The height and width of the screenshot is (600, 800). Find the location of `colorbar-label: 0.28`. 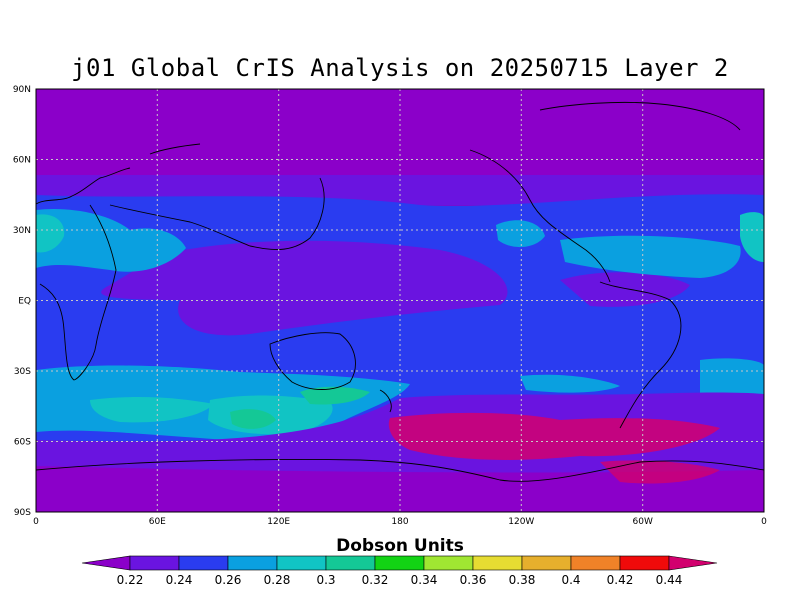

colorbar-label: 0.28 is located at coordinates (277, 580).